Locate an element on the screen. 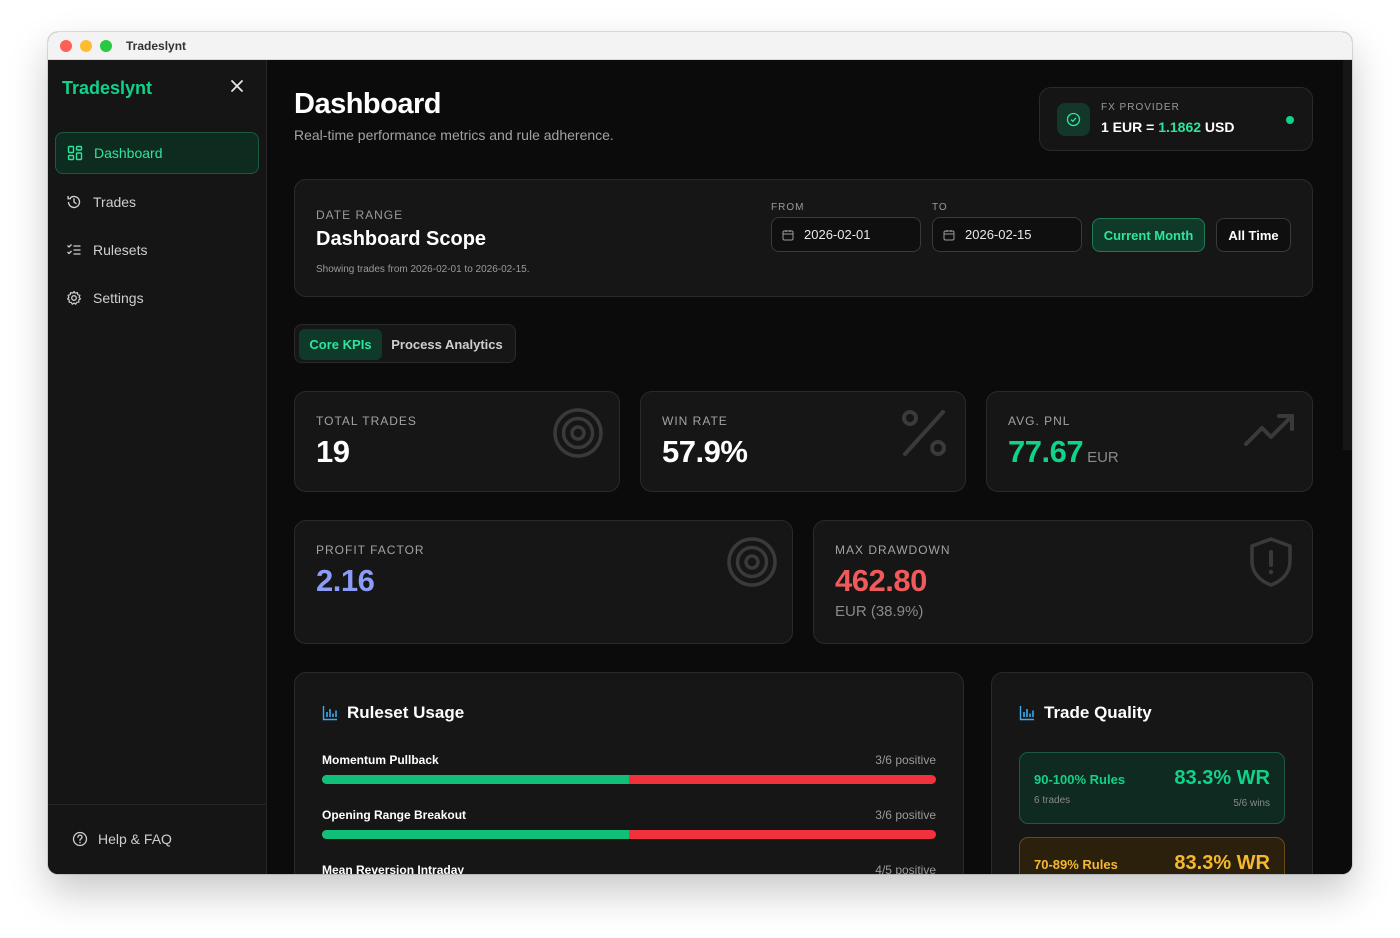 The height and width of the screenshot is (938, 1400). sidebar-item-trades: Trades is located at coordinates (157, 202).